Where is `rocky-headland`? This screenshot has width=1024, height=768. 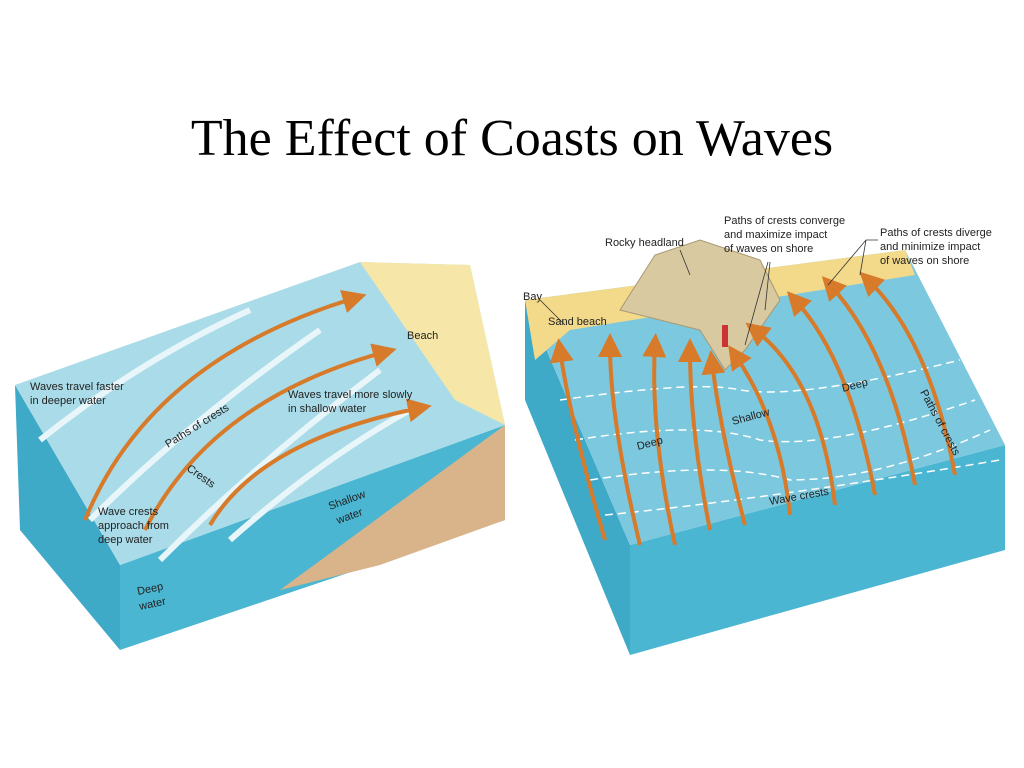 rocky-headland is located at coordinates (700, 305).